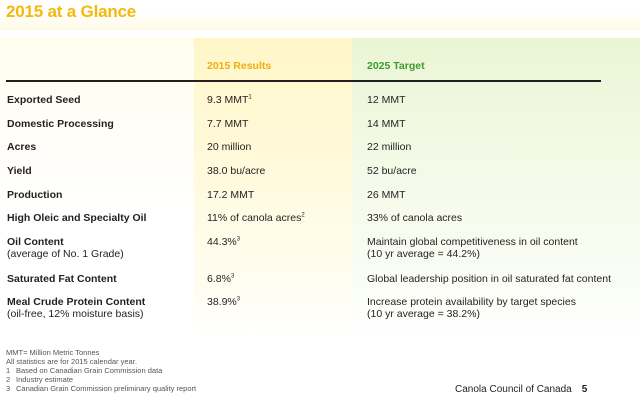 Image resolution: width=640 pixels, height=408 pixels. I want to click on row-result: 38.9%3, so click(224, 302).